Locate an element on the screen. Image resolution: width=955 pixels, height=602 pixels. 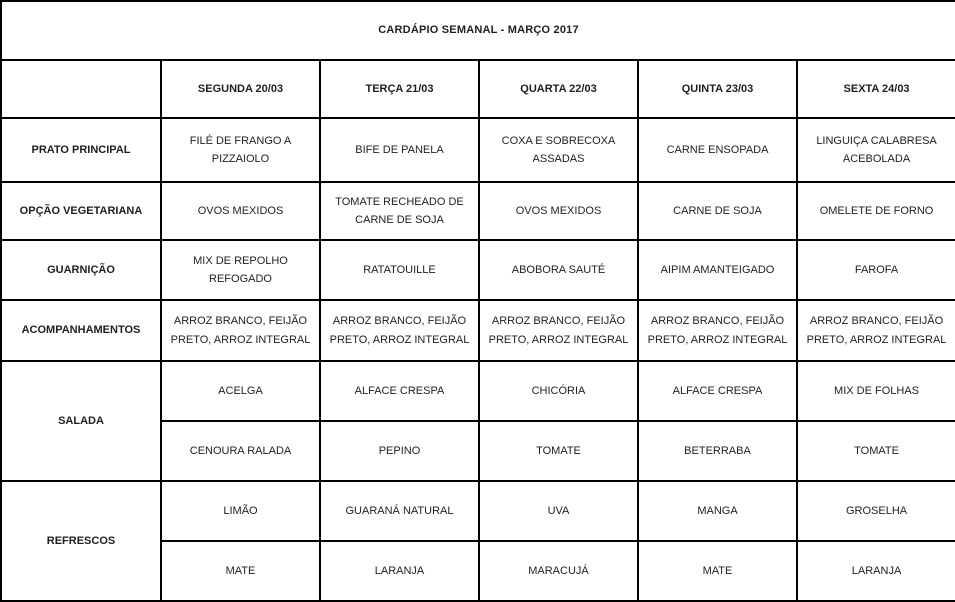
menu-cell: CARNE DE SOJA is located at coordinates (717, 211).